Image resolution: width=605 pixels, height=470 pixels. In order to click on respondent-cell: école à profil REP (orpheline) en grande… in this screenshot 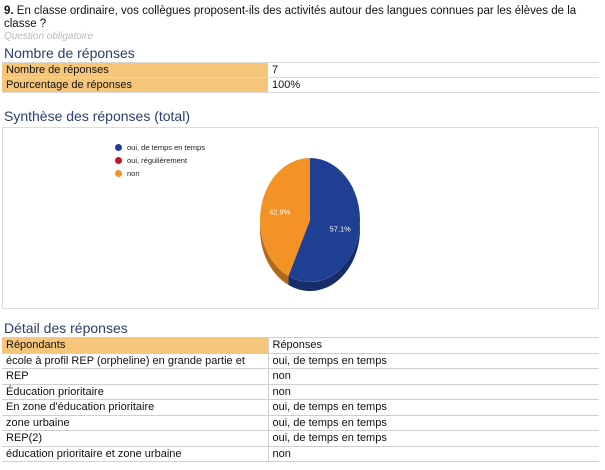, I will do `click(135, 360)`.